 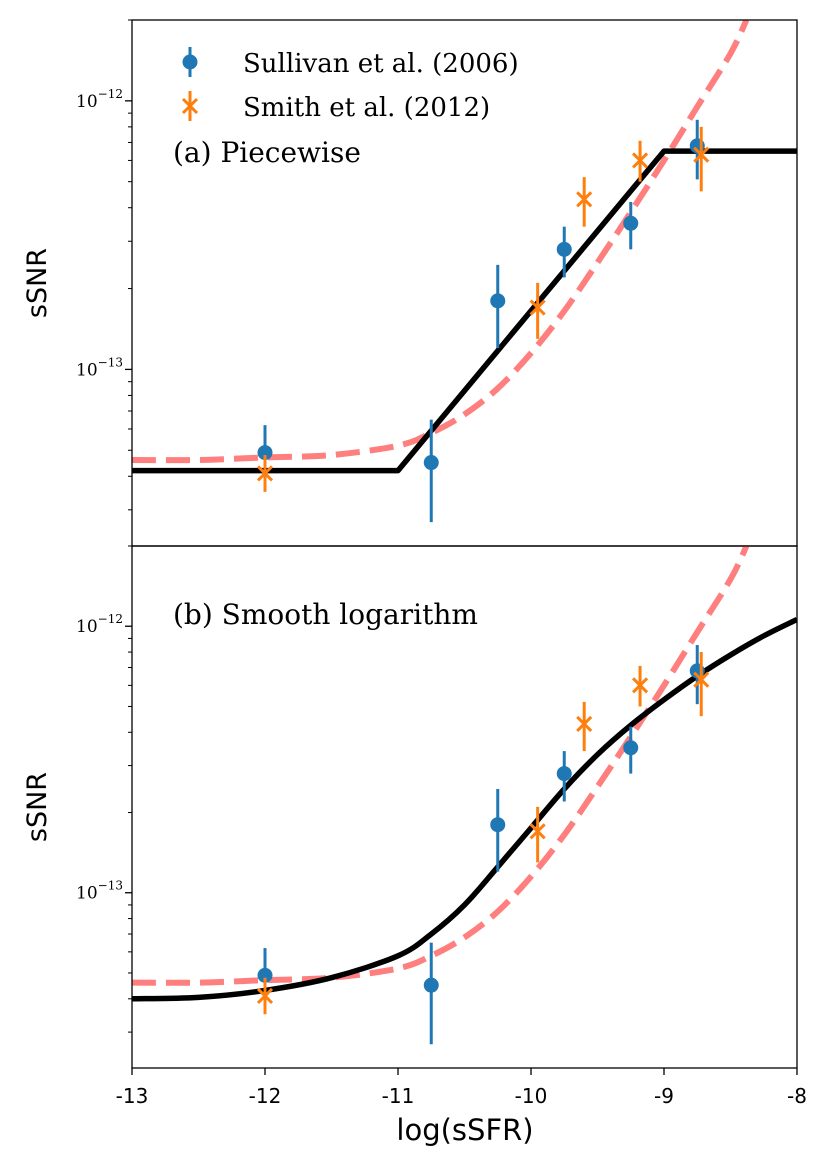 What do you see at coordinates (104, 265) in the screenshot?
I see `panel-a-y-ticks: 10−12 10−13` at bounding box center [104, 265].